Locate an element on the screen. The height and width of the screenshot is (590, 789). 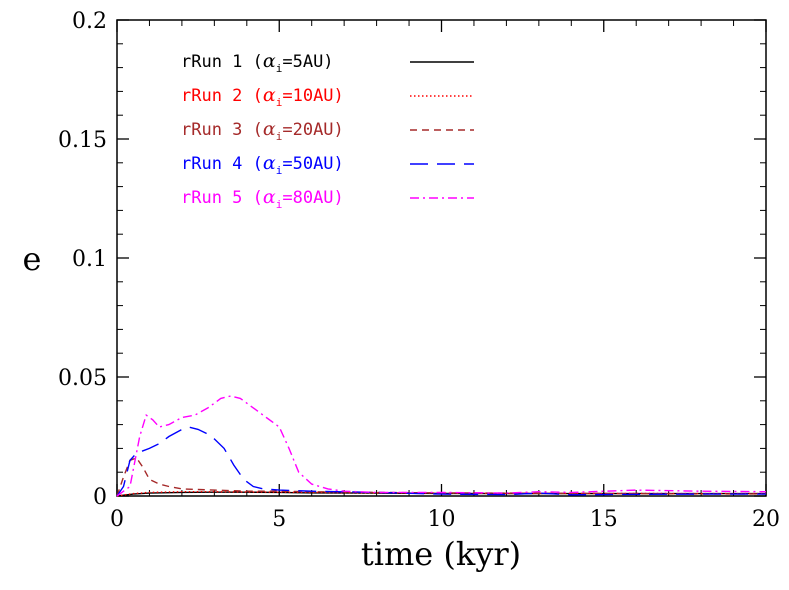
x-tick-label: 20 is located at coordinates (766, 519).